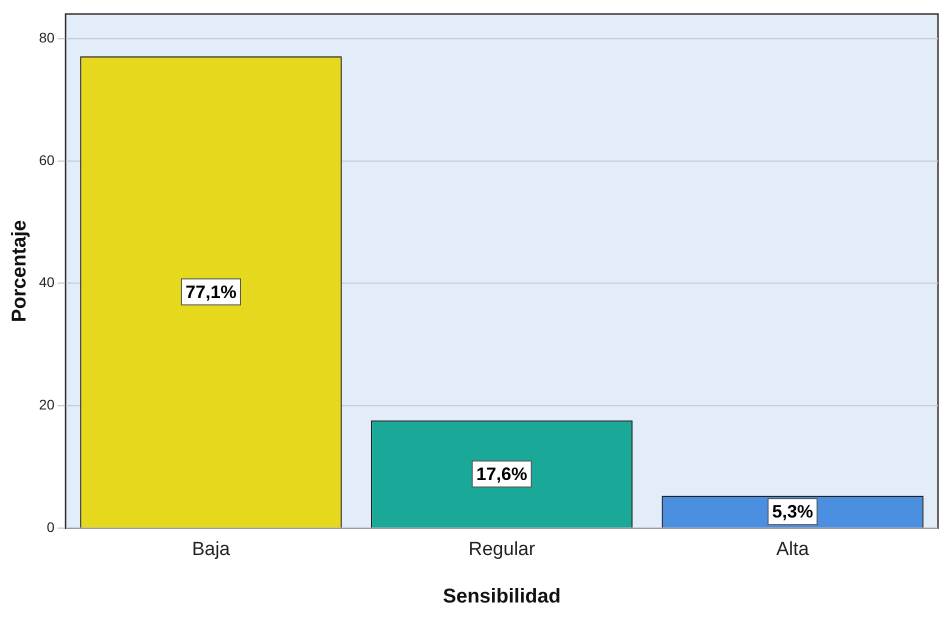  What do you see at coordinates (502, 474) in the screenshot?
I see `data-label: 17,6%` at bounding box center [502, 474].